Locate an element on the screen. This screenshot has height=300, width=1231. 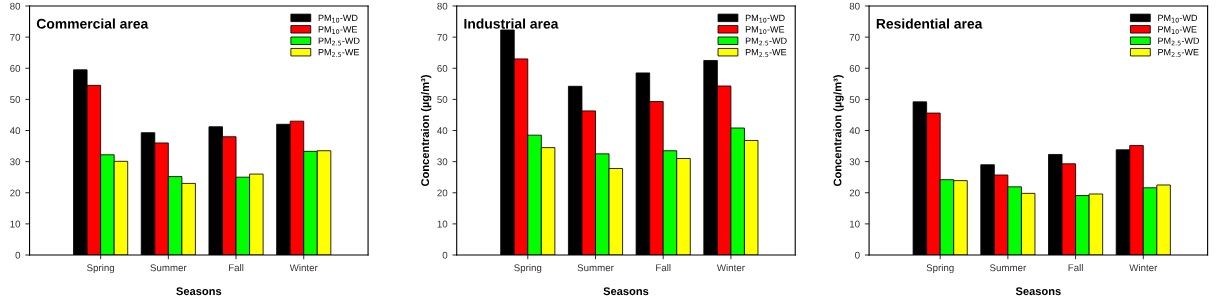
text: Residential area is located at coordinates (929, 23).